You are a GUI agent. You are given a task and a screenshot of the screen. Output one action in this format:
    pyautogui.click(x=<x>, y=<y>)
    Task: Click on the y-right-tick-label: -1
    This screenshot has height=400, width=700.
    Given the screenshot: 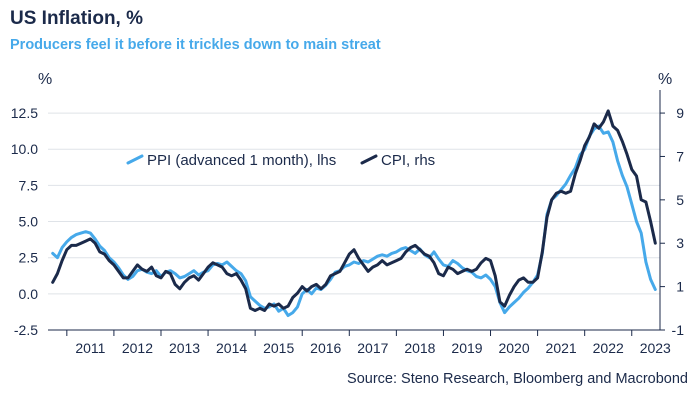 What is the action you would take?
    pyautogui.click(x=678, y=330)
    